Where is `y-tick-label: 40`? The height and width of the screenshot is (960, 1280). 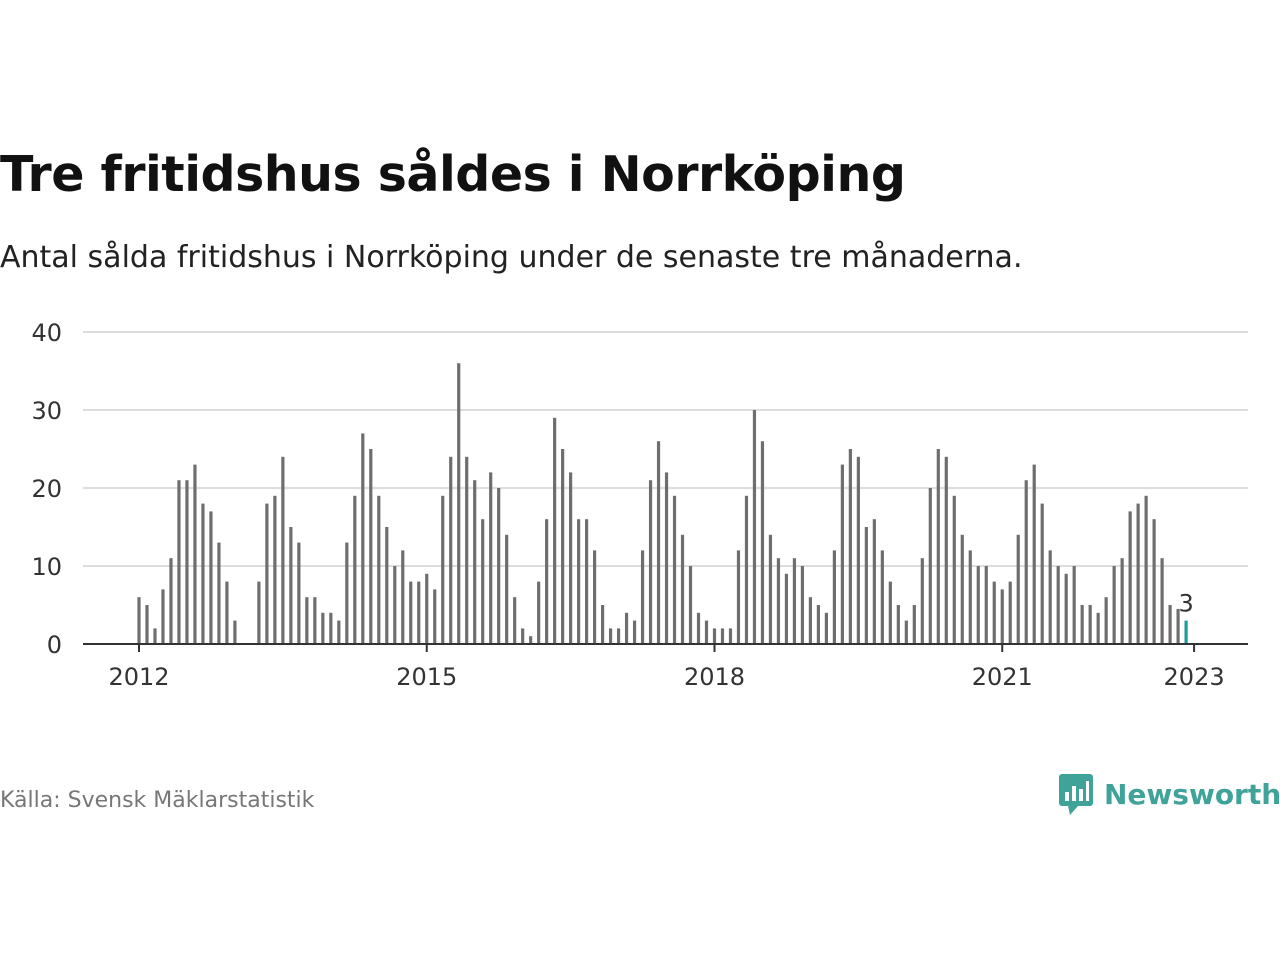 y-tick-label: 40 is located at coordinates (46, 333).